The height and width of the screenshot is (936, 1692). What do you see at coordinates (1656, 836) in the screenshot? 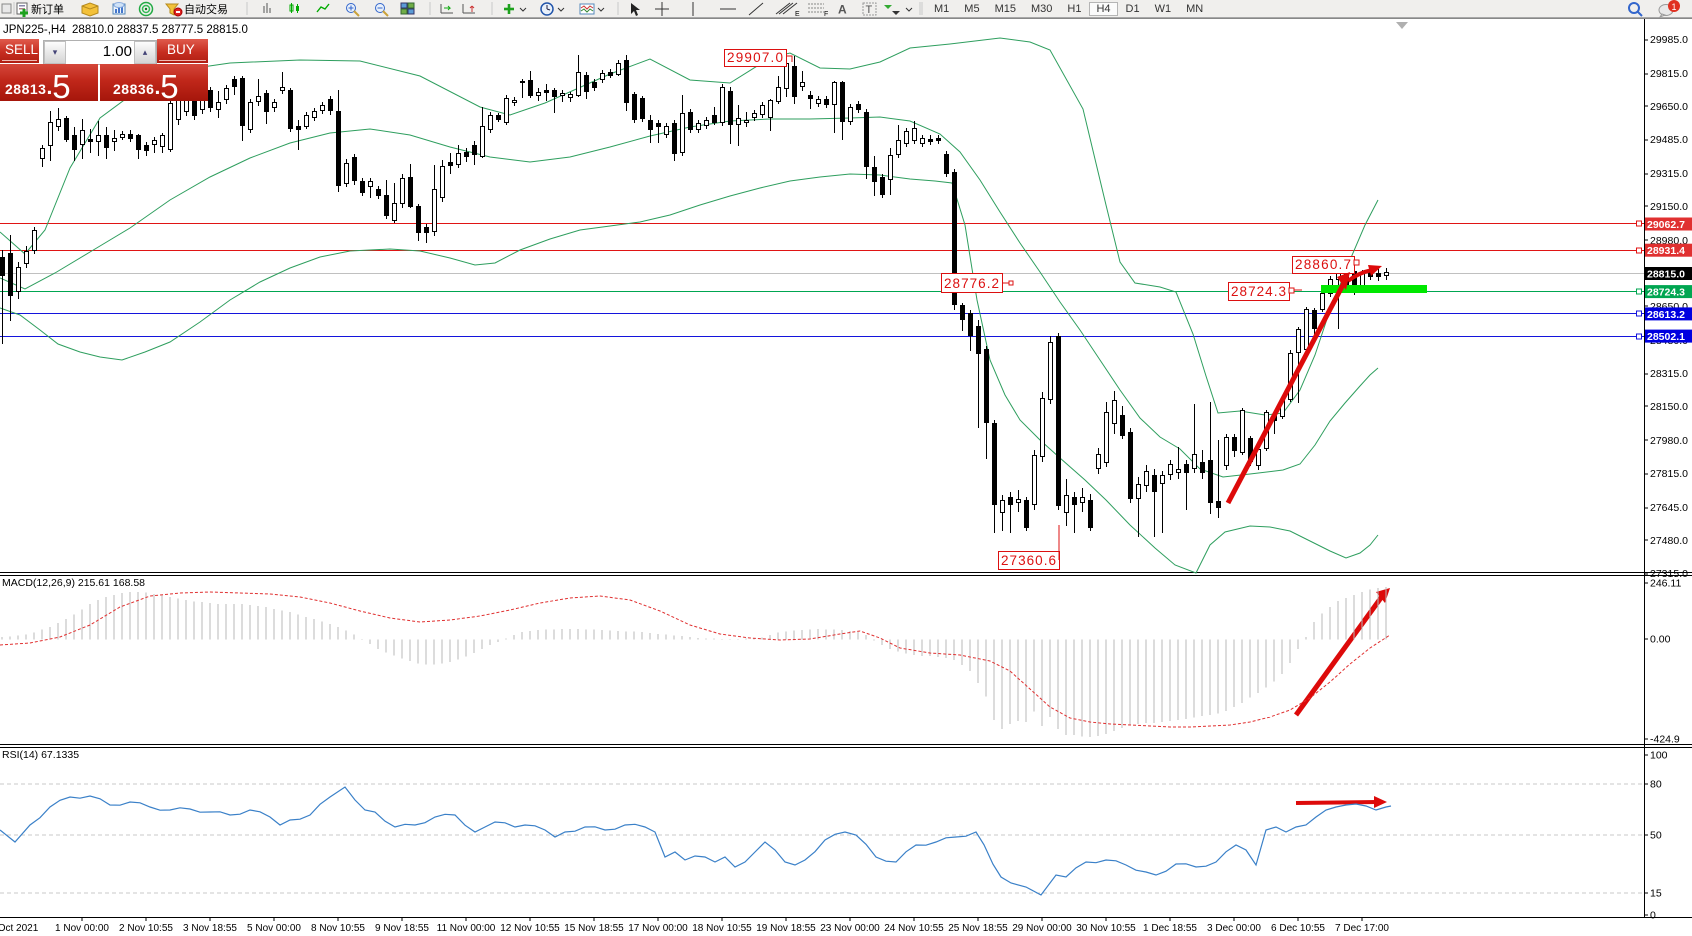
I see `svg-text: 50` at bounding box center [1656, 836].